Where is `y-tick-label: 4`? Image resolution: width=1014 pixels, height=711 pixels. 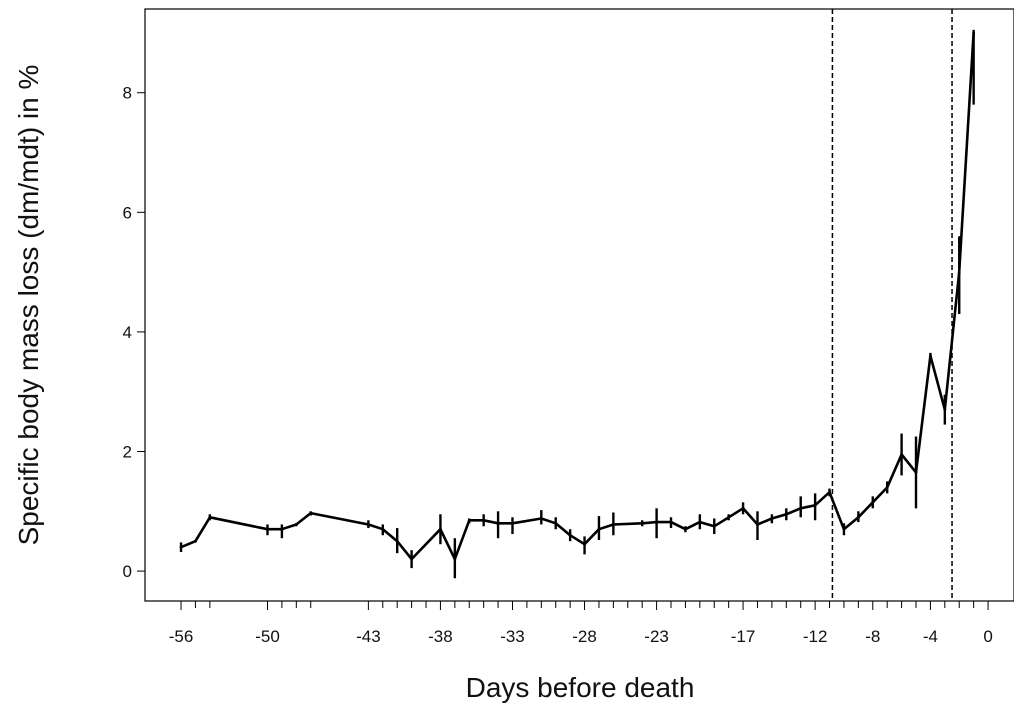 y-tick-label: 4 is located at coordinates (127, 332).